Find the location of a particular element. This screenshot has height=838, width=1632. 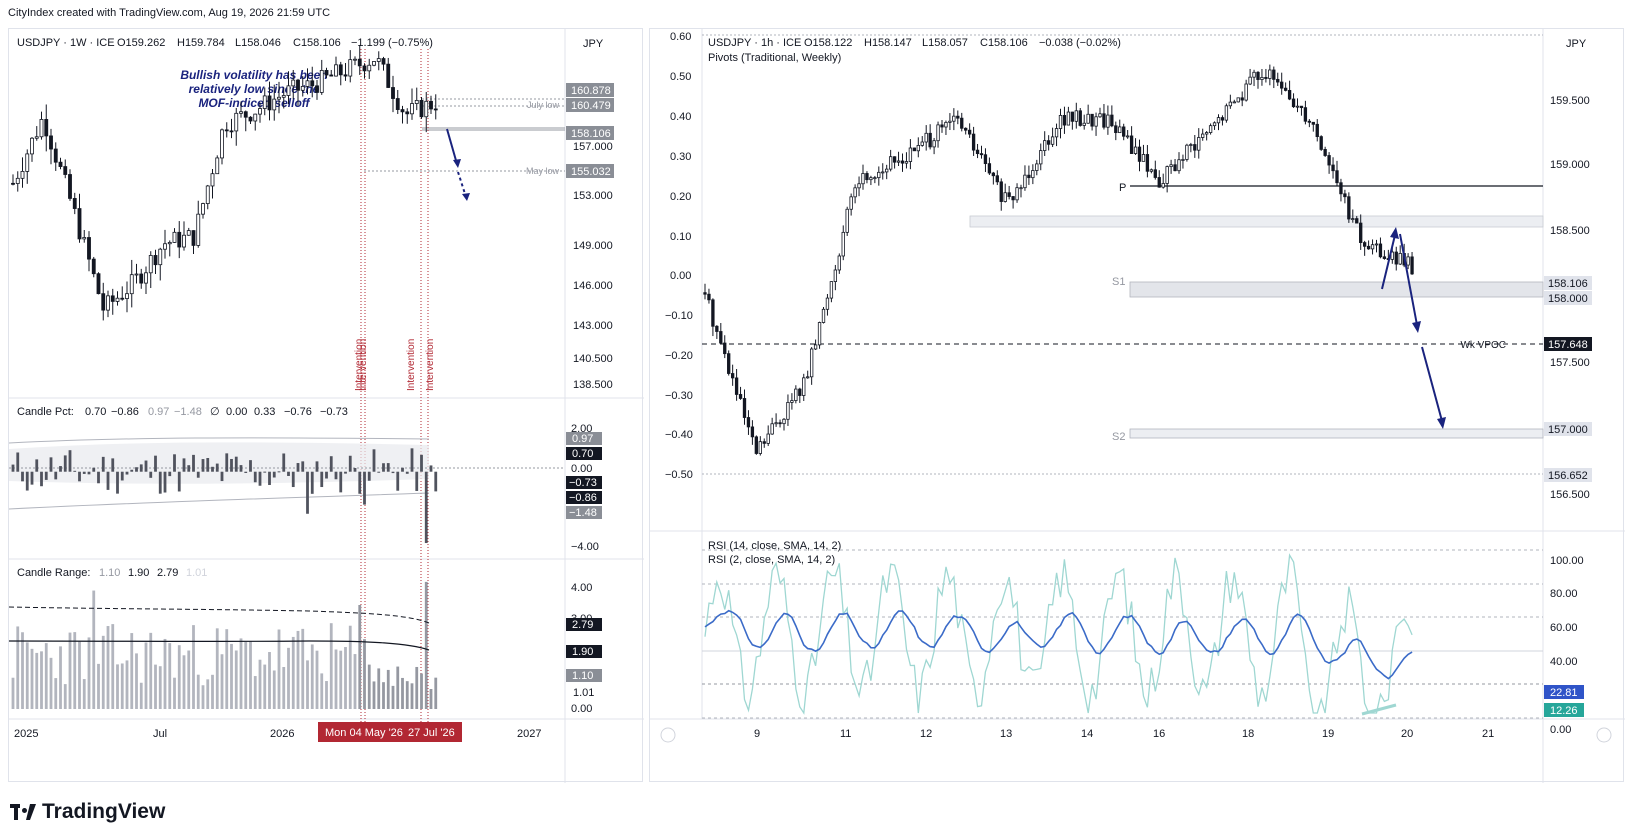

left-axis-neg050: −0.50 is located at coordinates (679, 475).